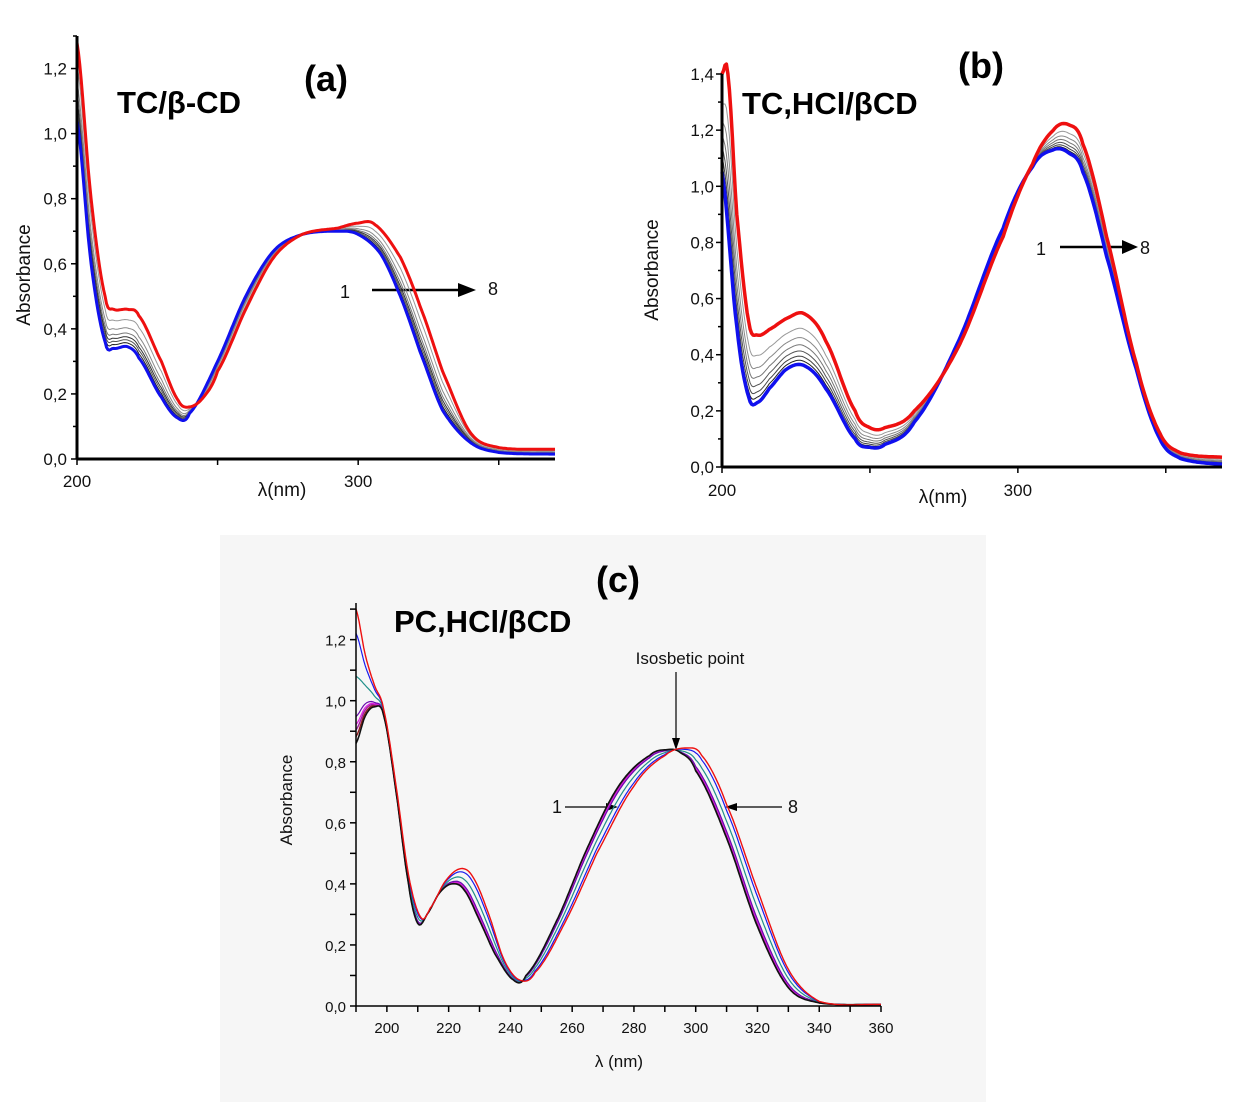  What do you see at coordinates (482, 621) in the screenshot?
I see `panel-c-title: PC,HCl/βCD` at bounding box center [482, 621].